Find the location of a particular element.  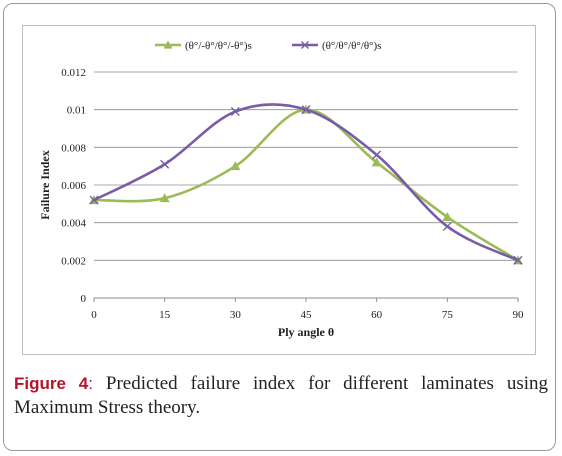

x-tick-label: 0 is located at coordinates (94, 315).